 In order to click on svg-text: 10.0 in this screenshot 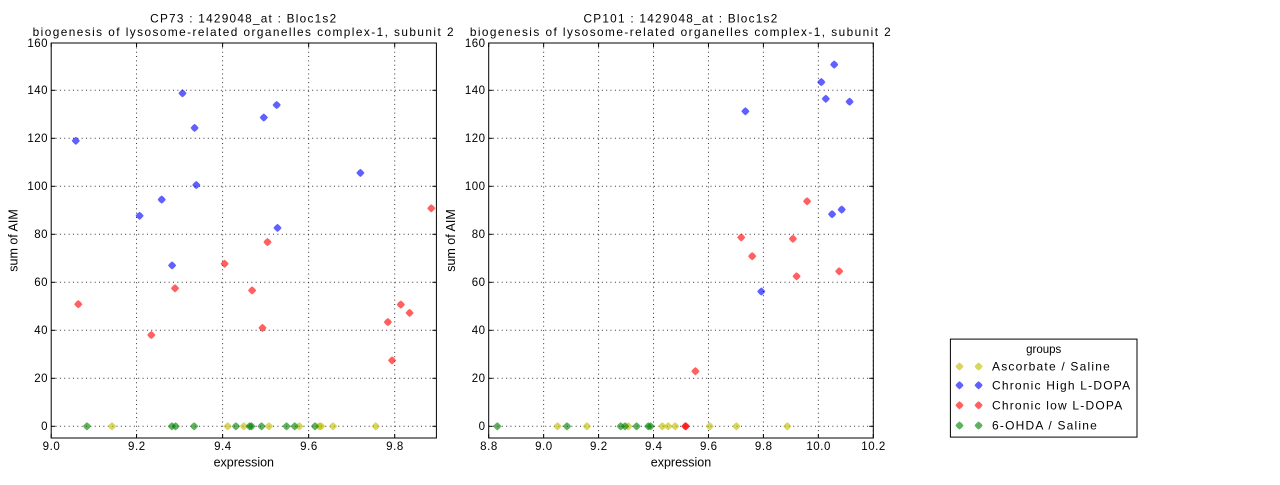, I will do `click(818, 447)`.